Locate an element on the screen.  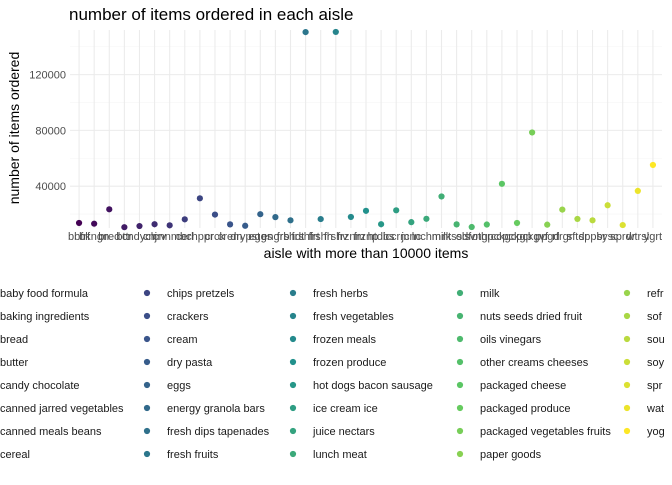
legend-item: cream is located at coordinates (170, 340).